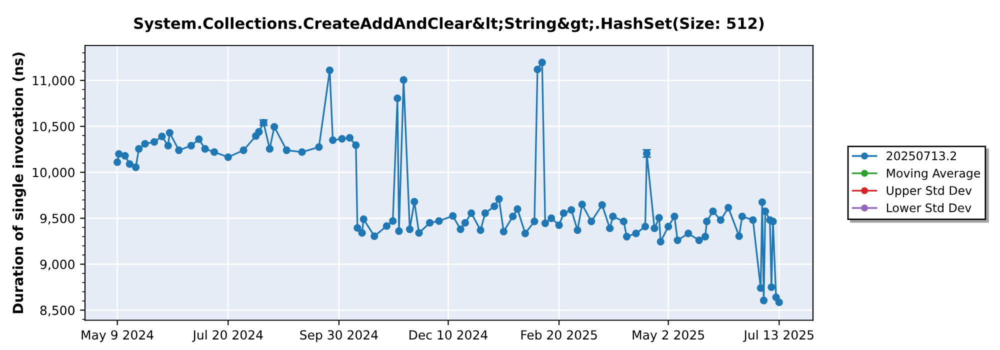 The height and width of the screenshot is (350, 1000). Describe the element at coordinates (449, 335) in the screenshot. I see `x-tick-label: Dec 10 2024` at that location.